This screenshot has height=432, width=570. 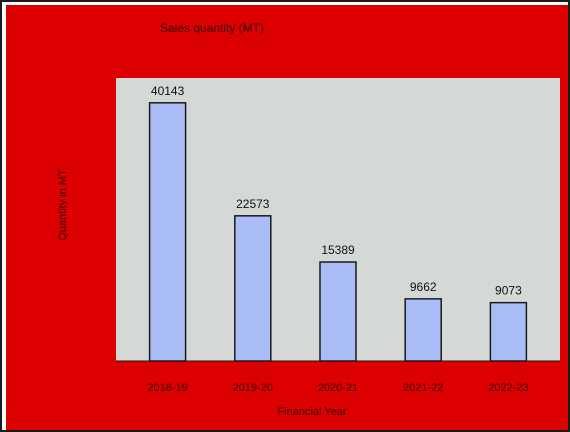 I want to click on x-tick-label-2020-21: 2020-21, so click(x=338, y=388).